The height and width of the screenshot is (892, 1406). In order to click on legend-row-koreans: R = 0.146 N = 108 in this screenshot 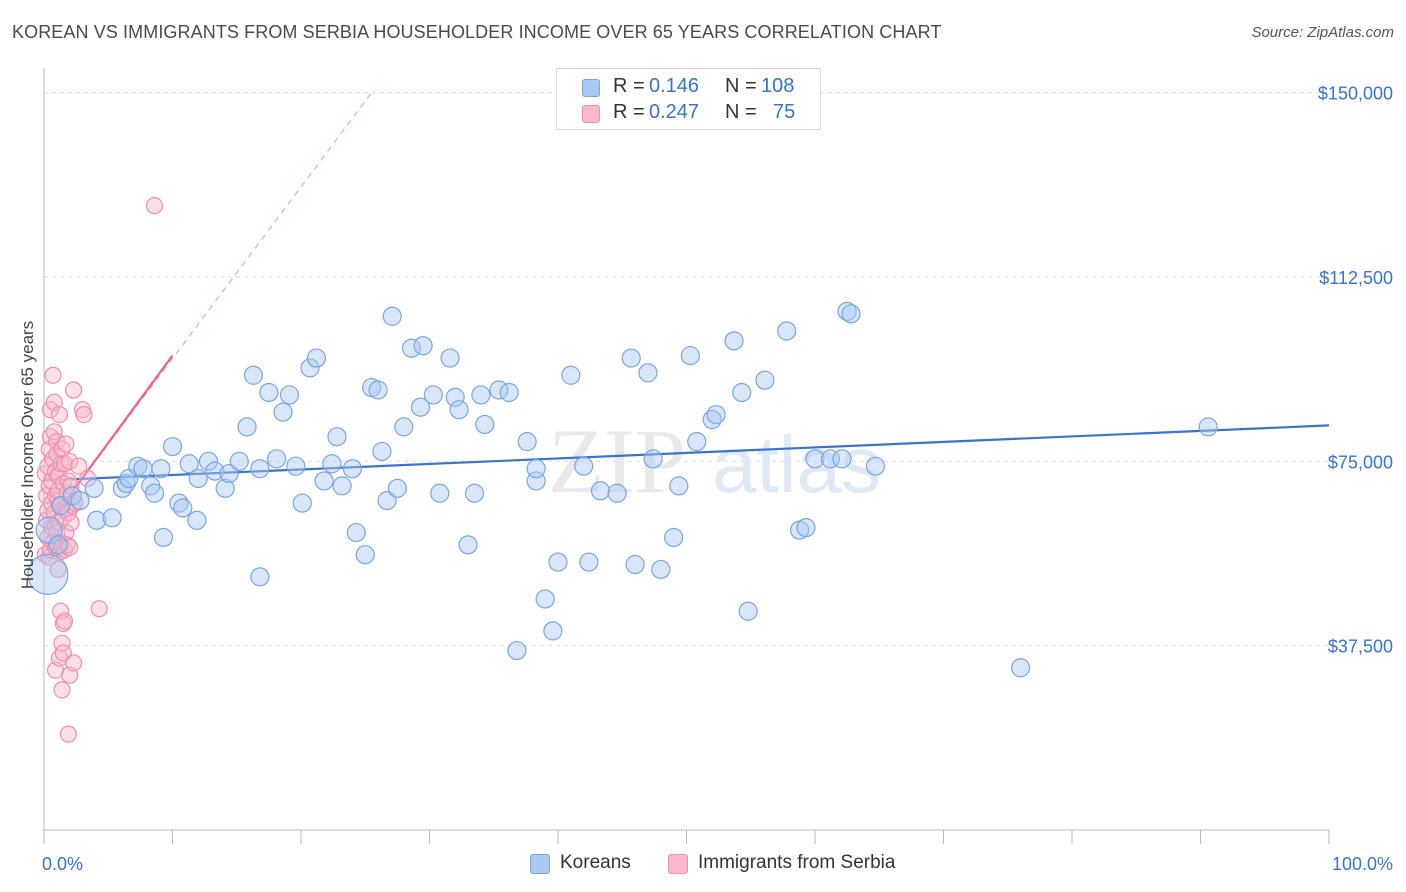, I will do `click(688, 88)`.